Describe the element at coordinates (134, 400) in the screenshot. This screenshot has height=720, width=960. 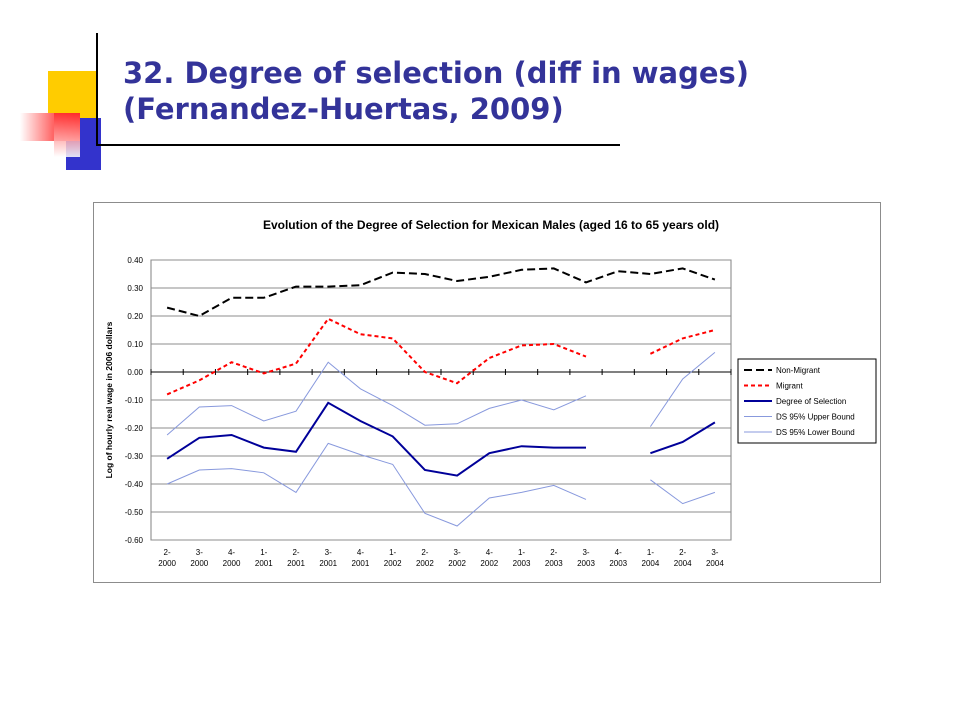
I see `y-tick-label: -0.10` at that location.